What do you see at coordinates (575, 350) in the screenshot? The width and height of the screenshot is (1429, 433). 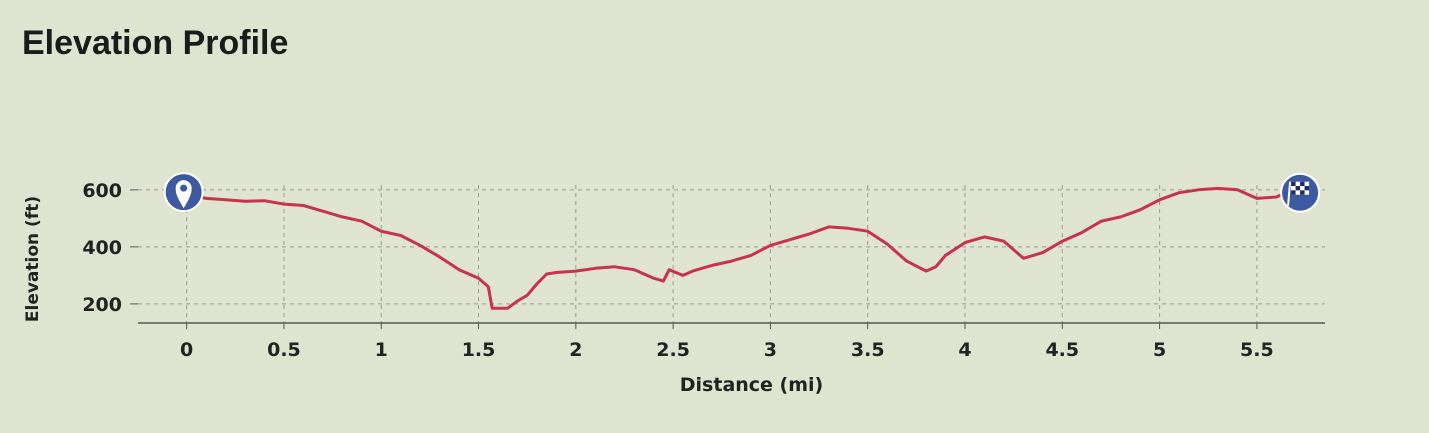 I see `x-tick-label: 2` at bounding box center [575, 350].